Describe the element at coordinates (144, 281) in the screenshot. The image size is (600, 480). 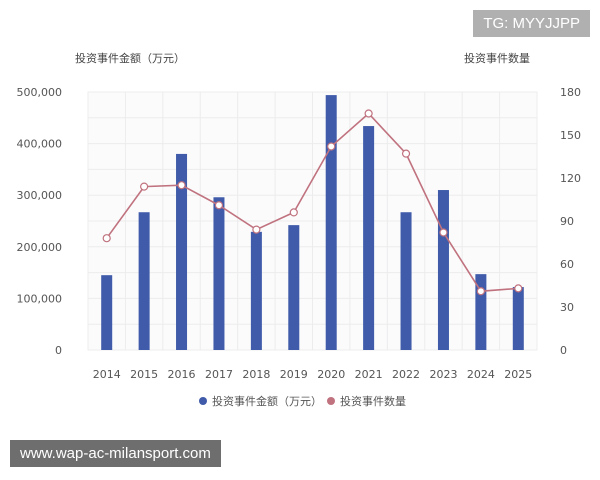
I see `bar-2015` at that location.